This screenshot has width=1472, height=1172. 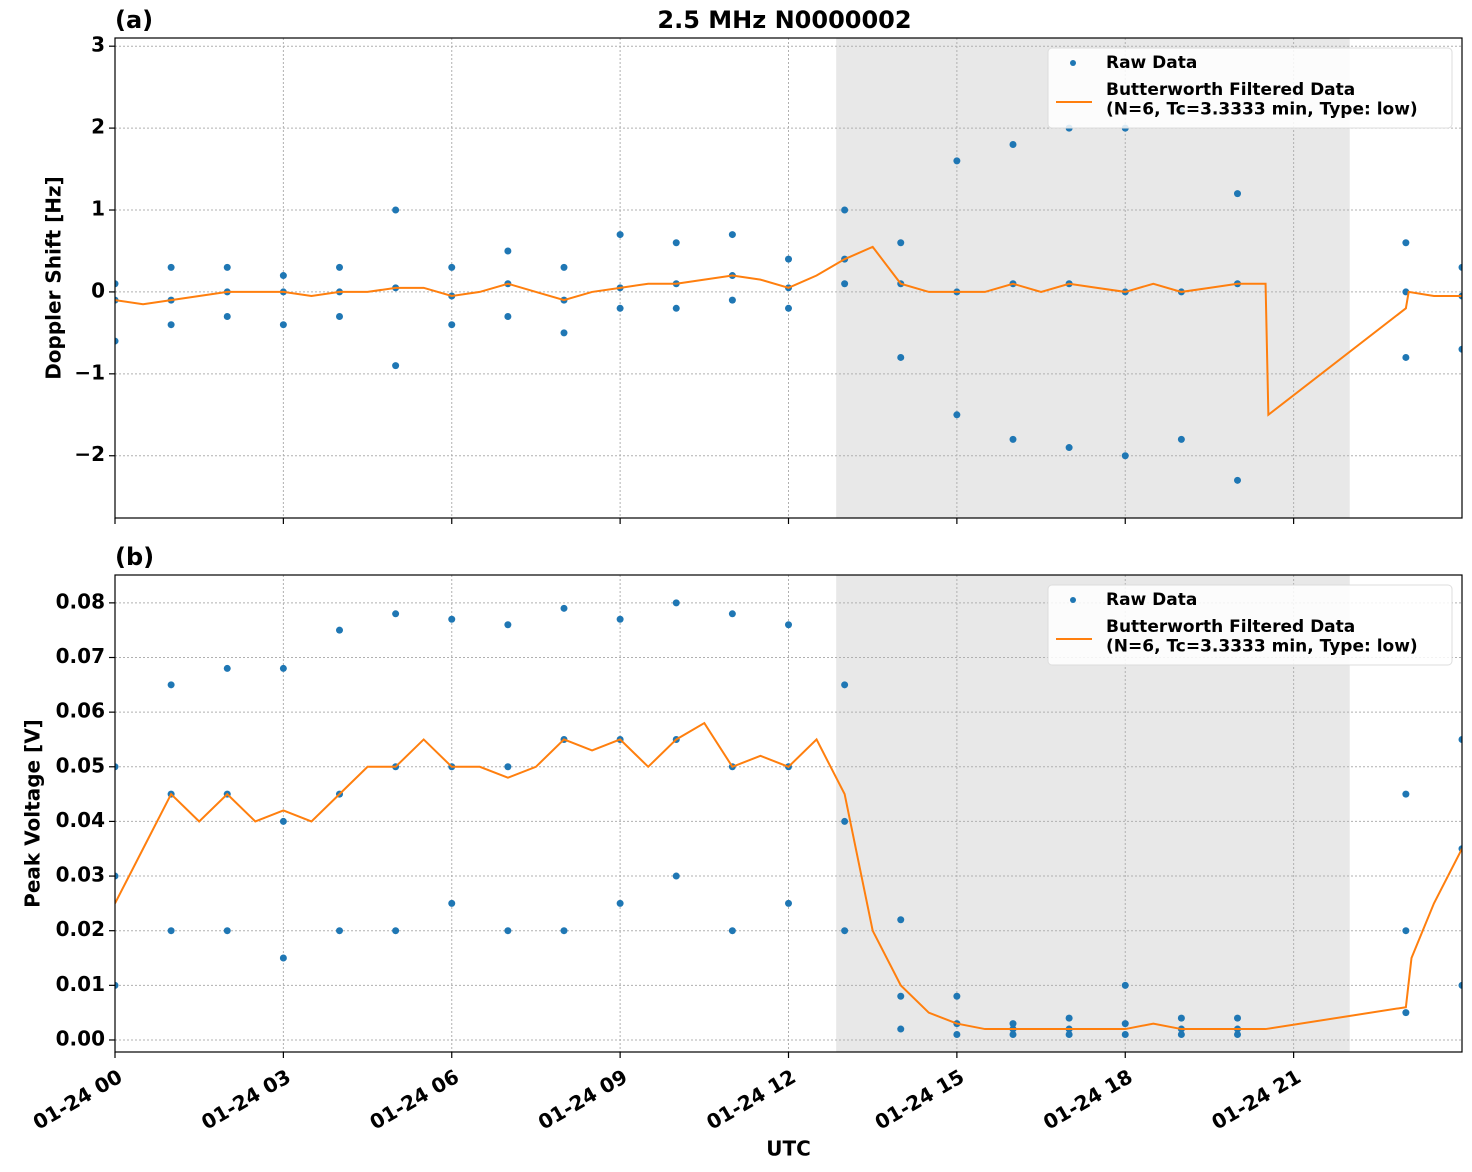 What do you see at coordinates (1088, 1099) in the screenshot?
I see `x-tick-label: 01-24 18` at bounding box center [1088, 1099].